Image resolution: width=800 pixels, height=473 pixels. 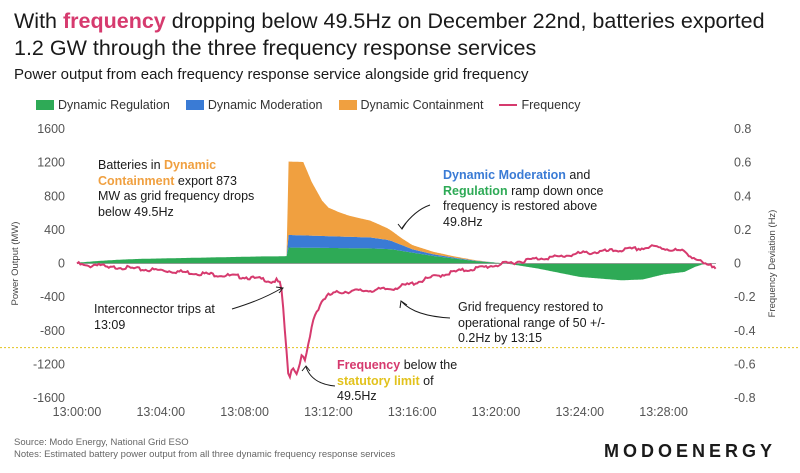 I want to click on annotation-arrows, so click(x=341, y=295).